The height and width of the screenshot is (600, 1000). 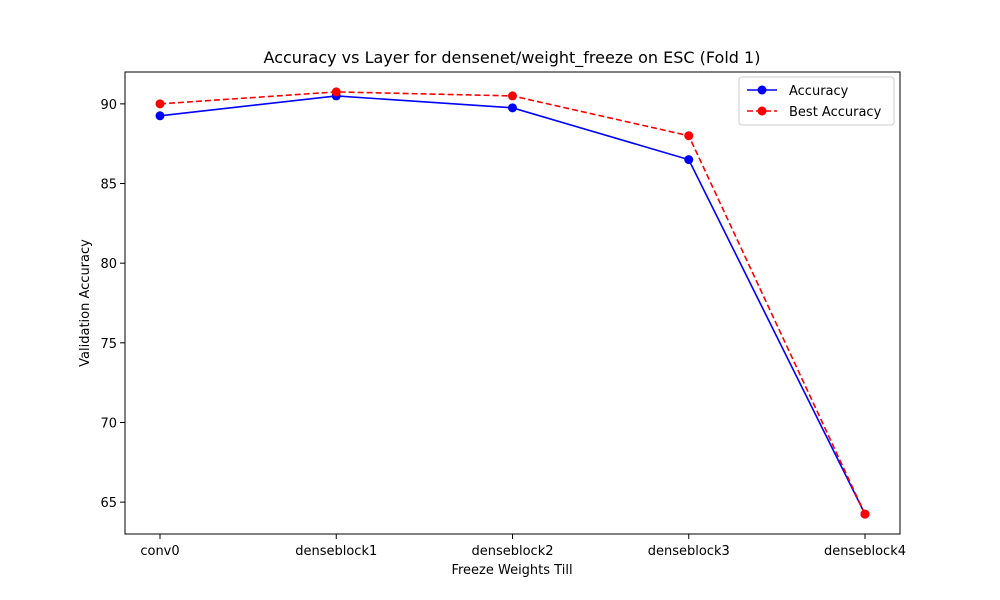 What do you see at coordinates (835, 112) in the screenshot?
I see `legend-label: Best Accuracy` at bounding box center [835, 112].